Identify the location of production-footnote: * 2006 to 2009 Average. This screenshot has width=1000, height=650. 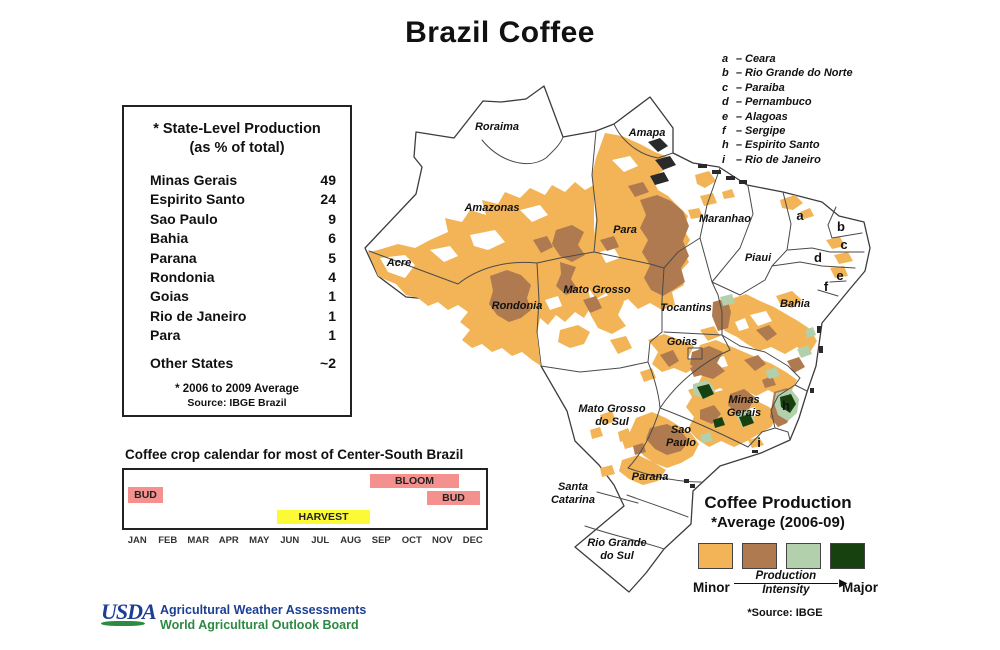
(237, 389).